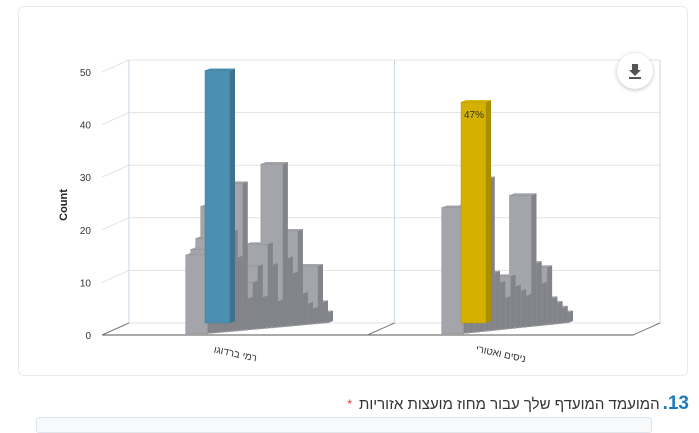 This screenshot has height=433, width=699. I want to click on y-axis-ticks: 0 10 20 30 40 50, so click(86, 205).